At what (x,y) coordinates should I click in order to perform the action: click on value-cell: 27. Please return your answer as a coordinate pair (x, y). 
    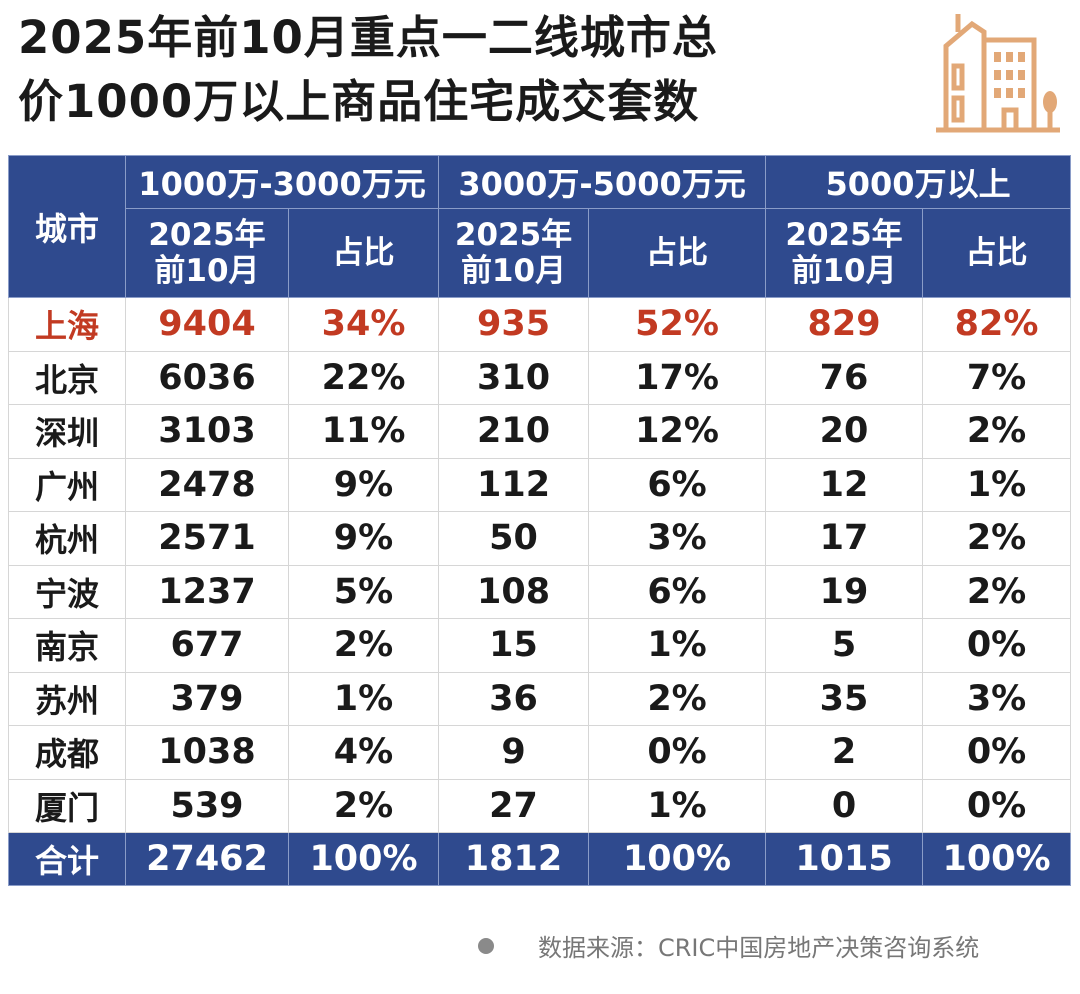
    Looking at the image, I should click on (514, 805).